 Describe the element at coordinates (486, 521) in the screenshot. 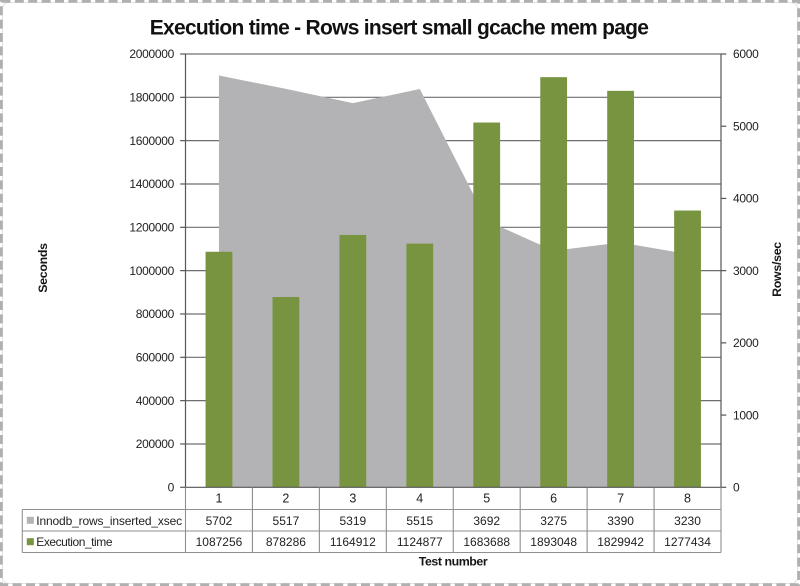

I see `svg-text: 3692` at that location.